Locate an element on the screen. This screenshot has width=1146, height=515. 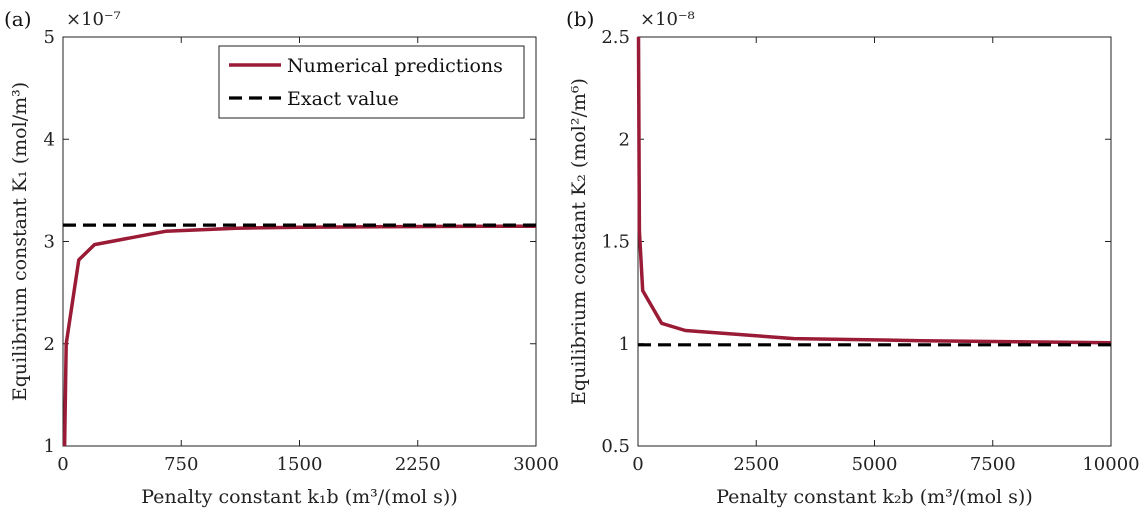
axis-exponent-a: ×10⁻⁷ is located at coordinates (93, 19).